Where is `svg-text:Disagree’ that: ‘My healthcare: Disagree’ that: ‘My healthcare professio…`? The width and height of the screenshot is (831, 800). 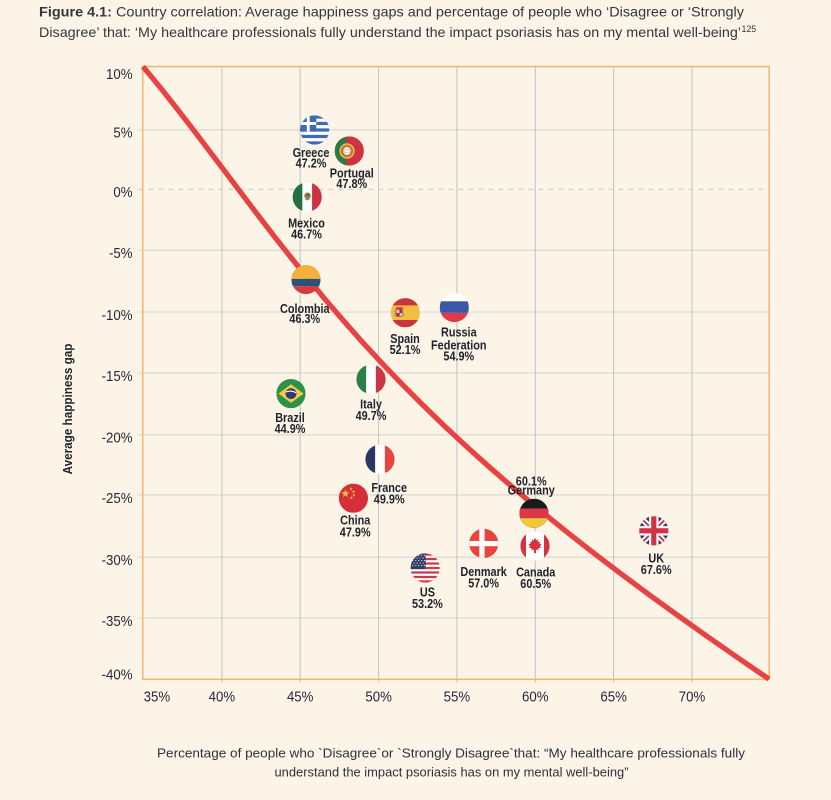 svg-text:Disagree’ that: ‘My healthcare: Disagree’ that: ‘My healthcare professio… is located at coordinates (390, 32).